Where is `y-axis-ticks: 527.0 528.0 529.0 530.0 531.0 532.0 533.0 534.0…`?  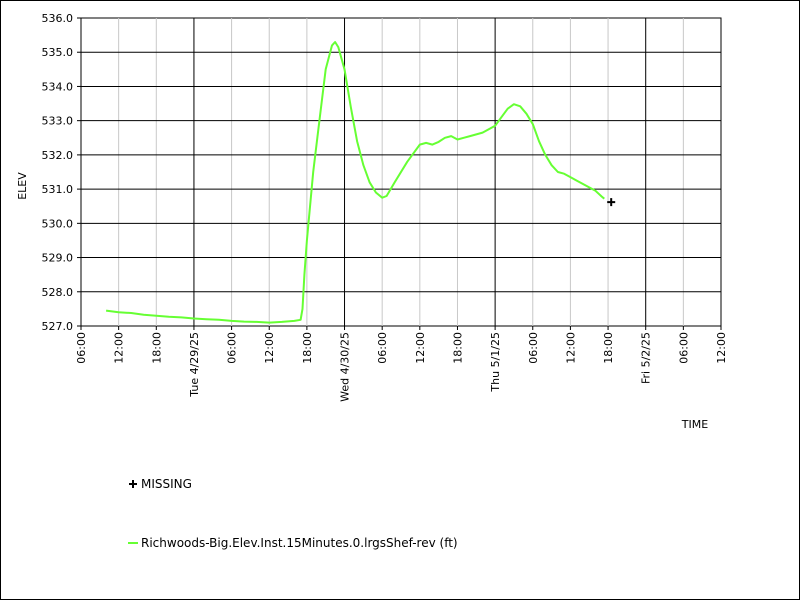
y-axis-ticks: 527.0 528.0 529.0 530.0 531.0 532.0 533.0 534.0… is located at coordinates (61, 172).